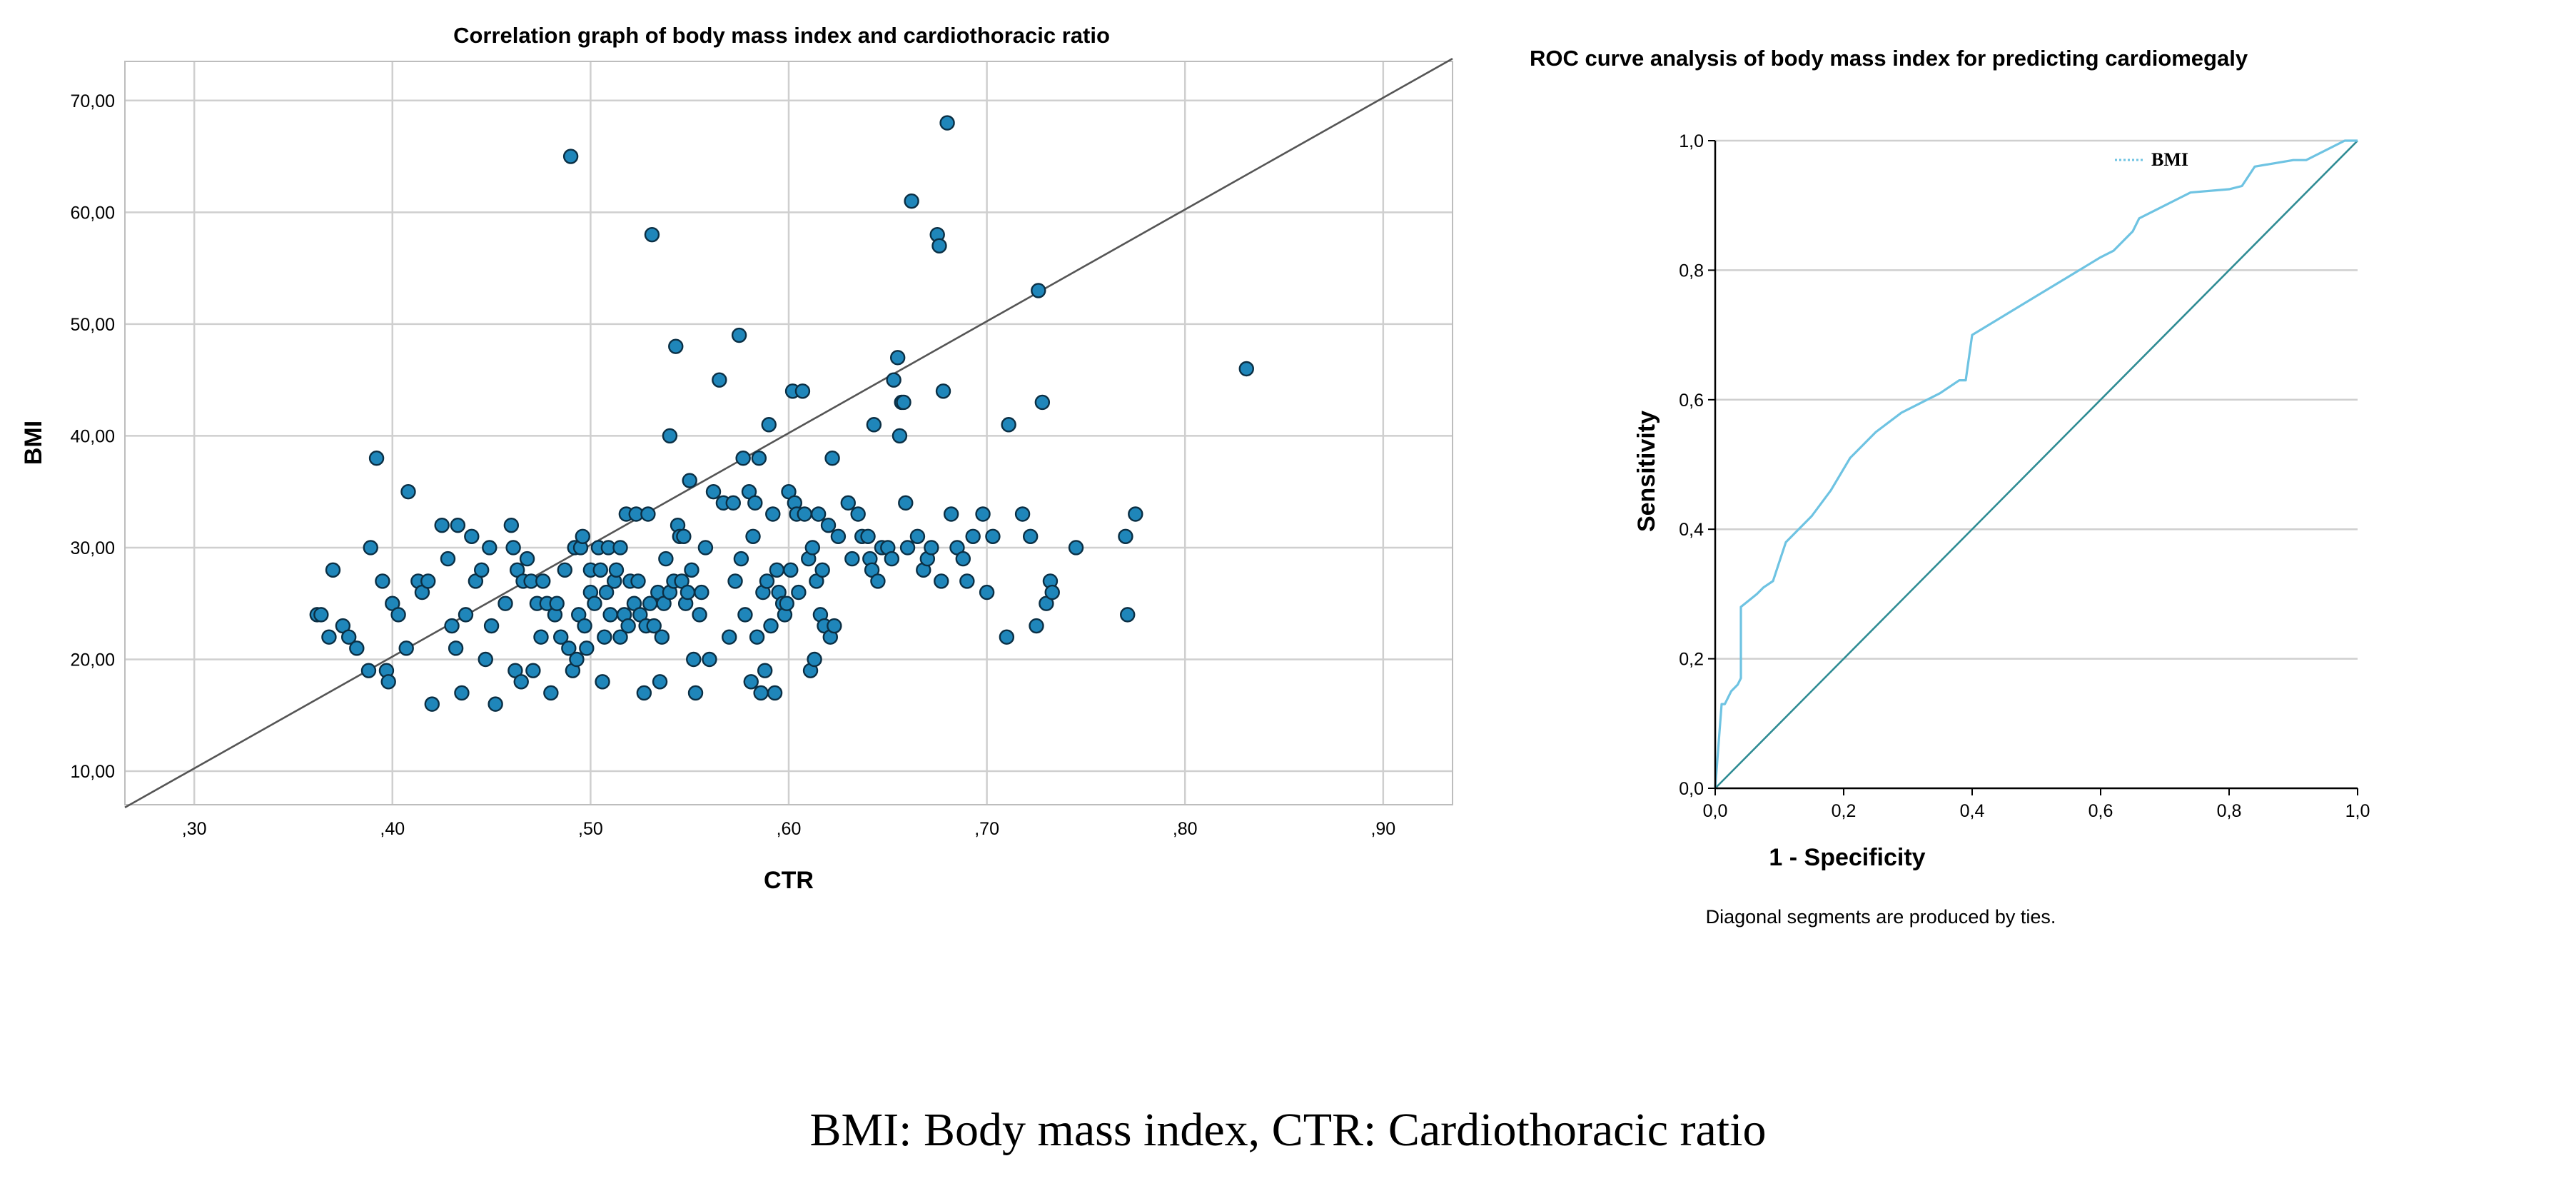  I want to click on scatter-y-tick-label: 50,00, so click(92, 325).